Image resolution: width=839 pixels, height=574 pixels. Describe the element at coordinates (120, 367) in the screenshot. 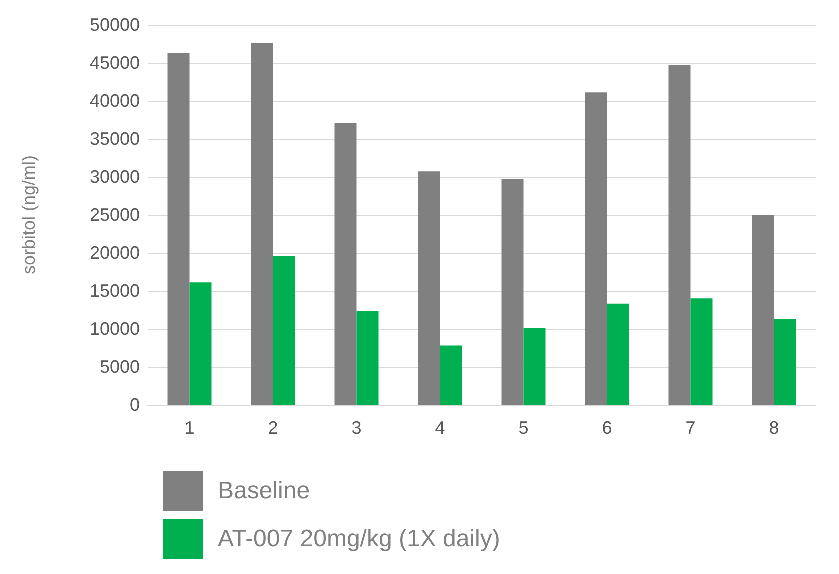

I see `y-tick-label: 5000` at that location.